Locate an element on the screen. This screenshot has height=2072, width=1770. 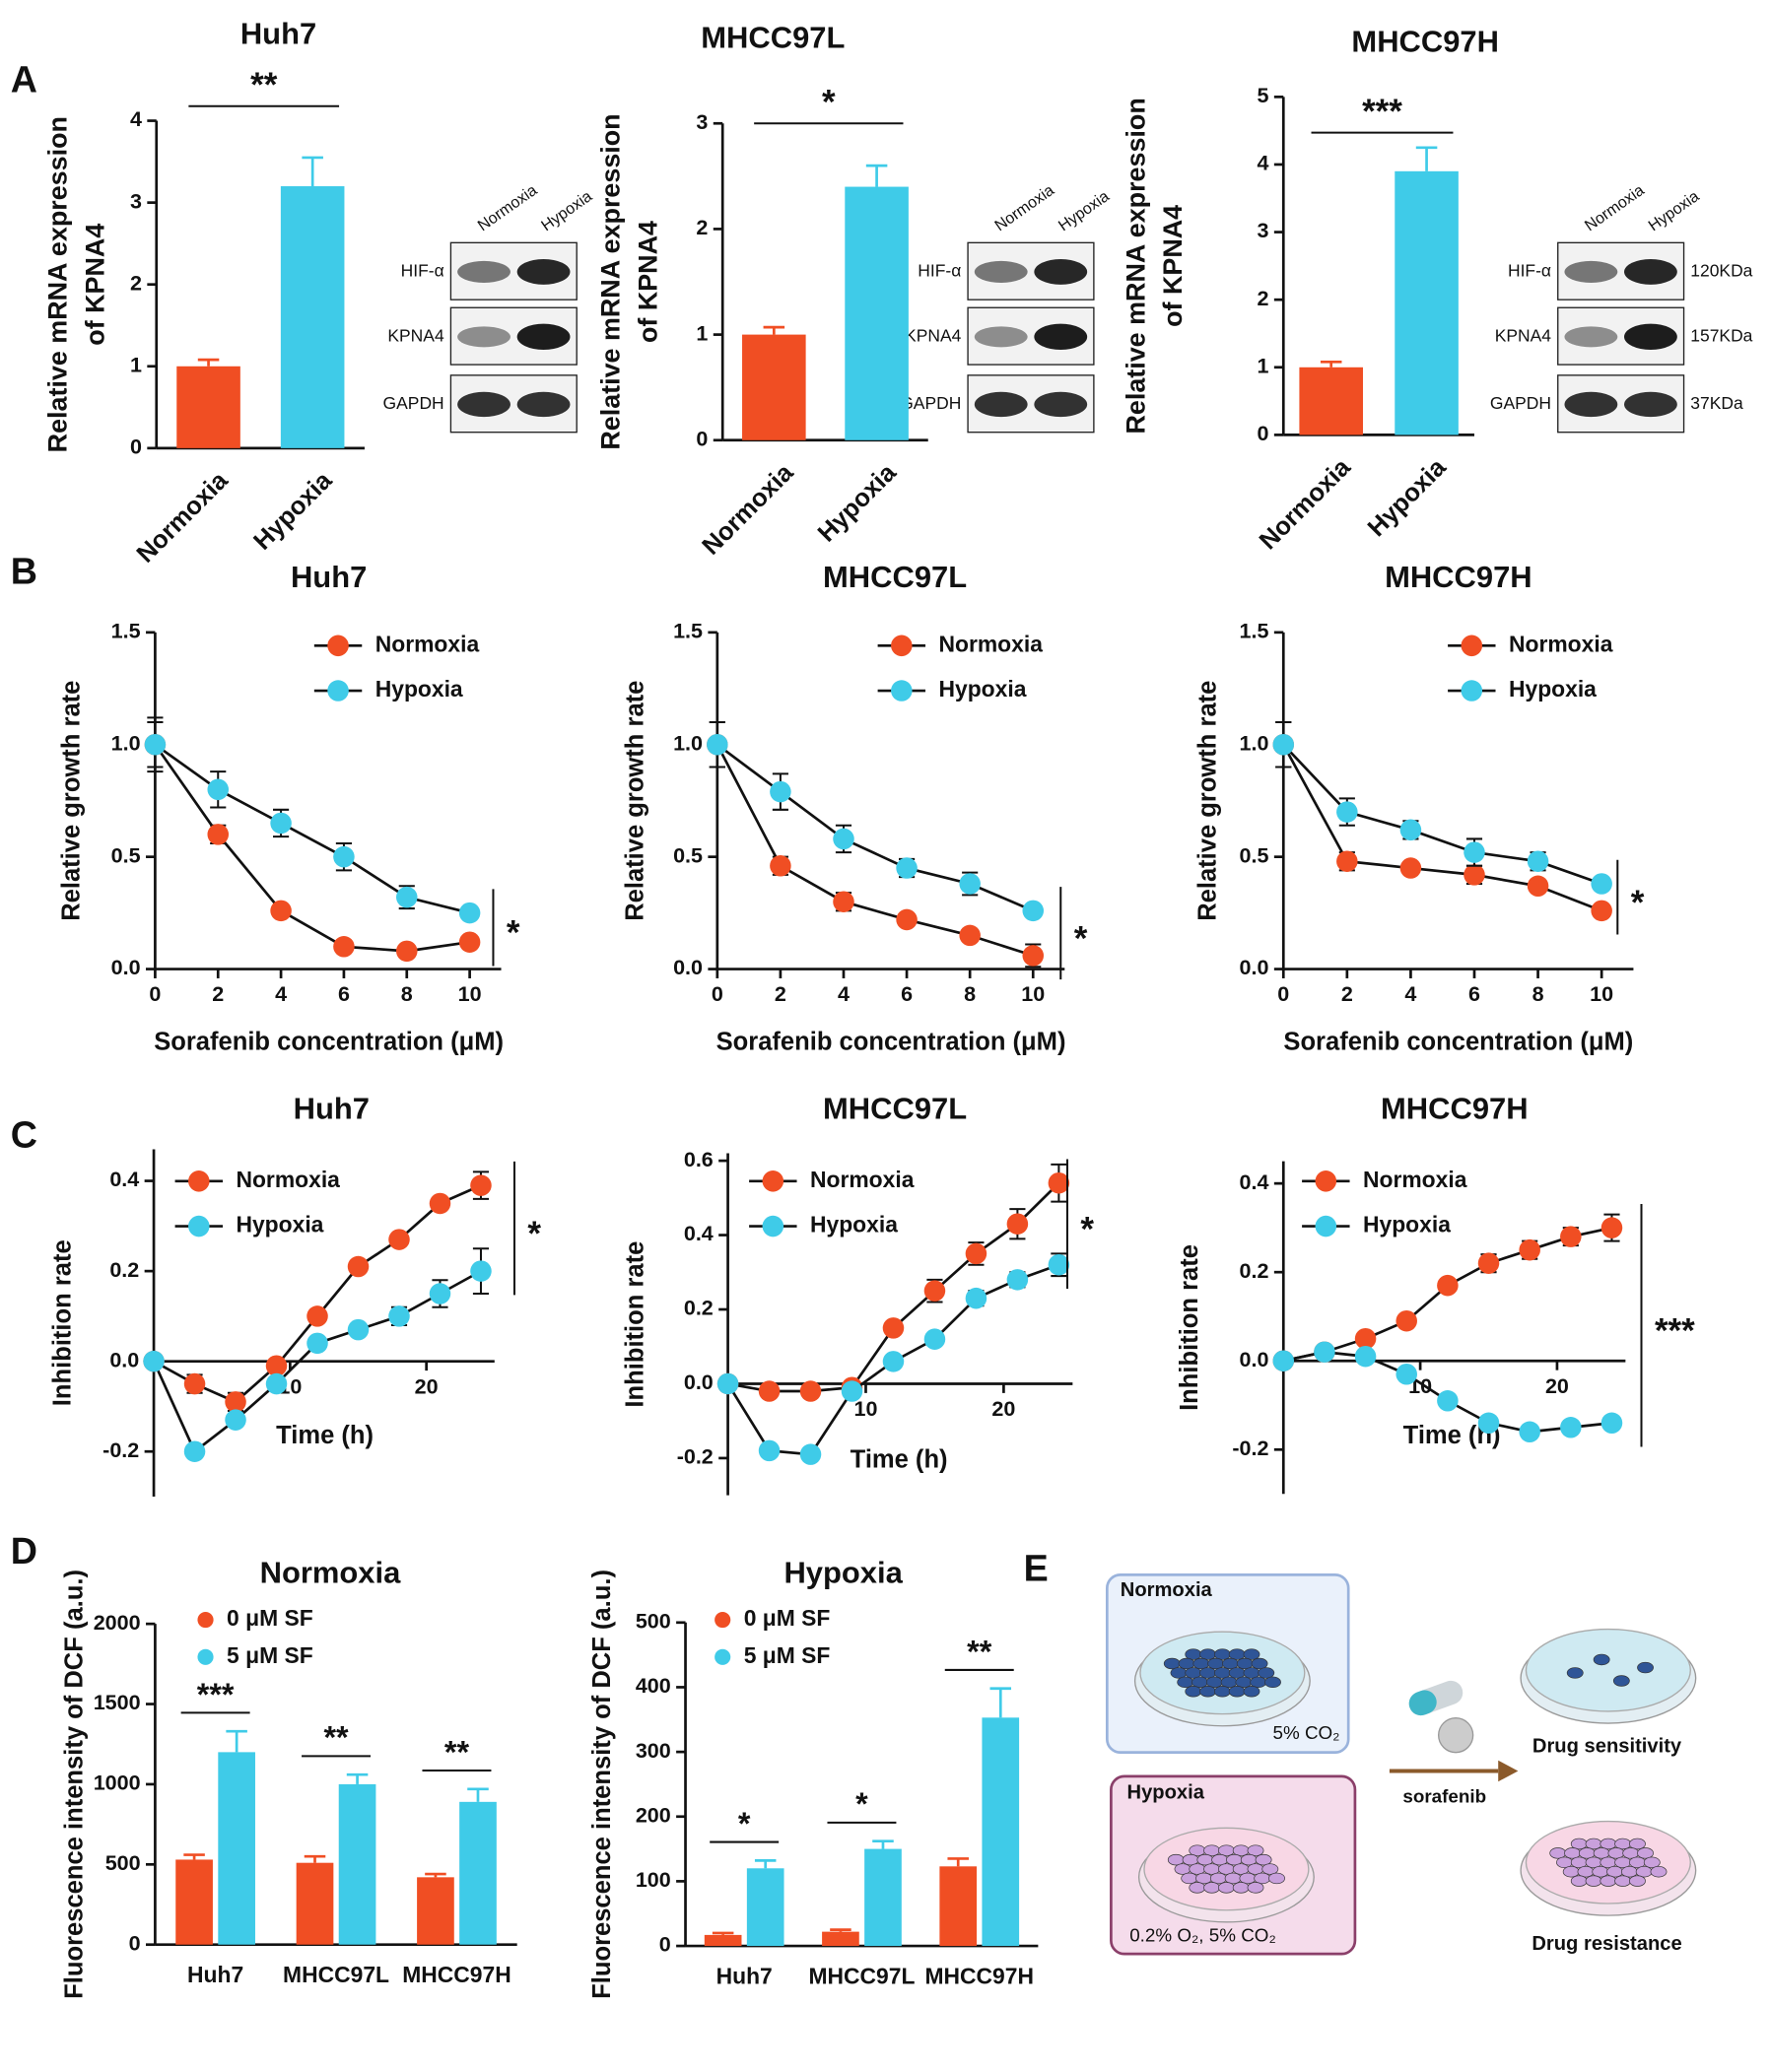
lane-label: Normoxia is located at coordinates (1024, 208).